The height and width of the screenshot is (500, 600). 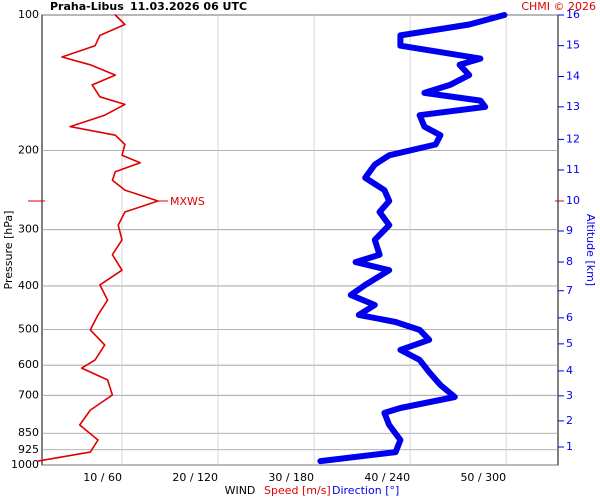 What do you see at coordinates (28, 432) in the screenshot?
I see `y-tick-label: 850` at bounding box center [28, 432].